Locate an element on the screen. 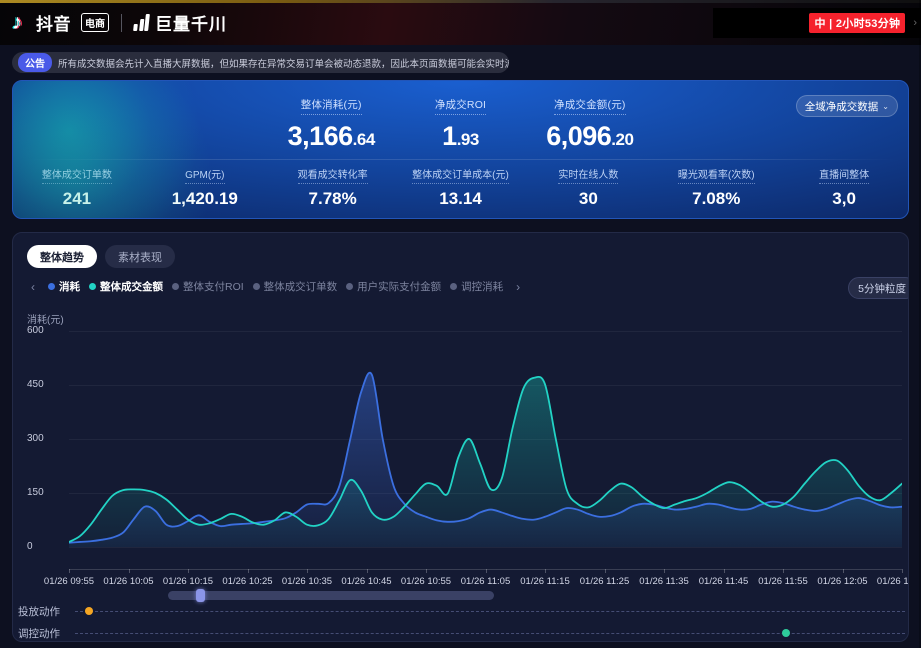 The image size is (921, 648). qianchuan-logo: 巨量千川 is located at coordinates (180, 22).